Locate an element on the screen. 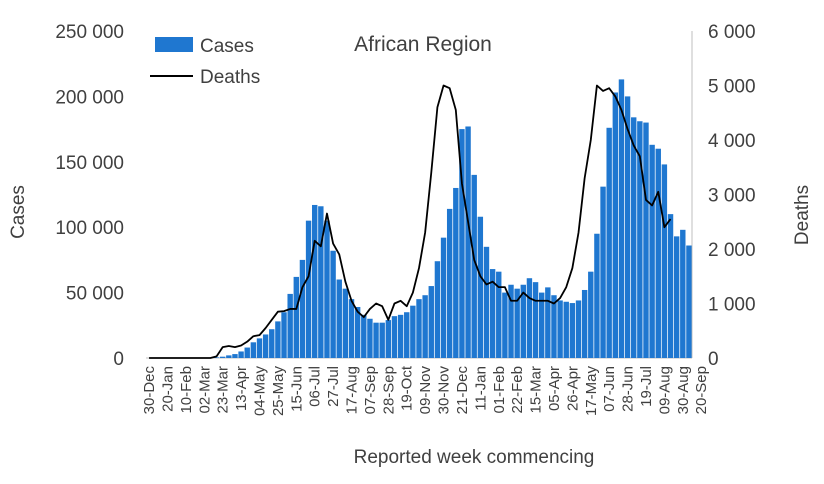 The width and height of the screenshot is (824, 484). legend-deaths-label: Deaths is located at coordinates (230, 77).